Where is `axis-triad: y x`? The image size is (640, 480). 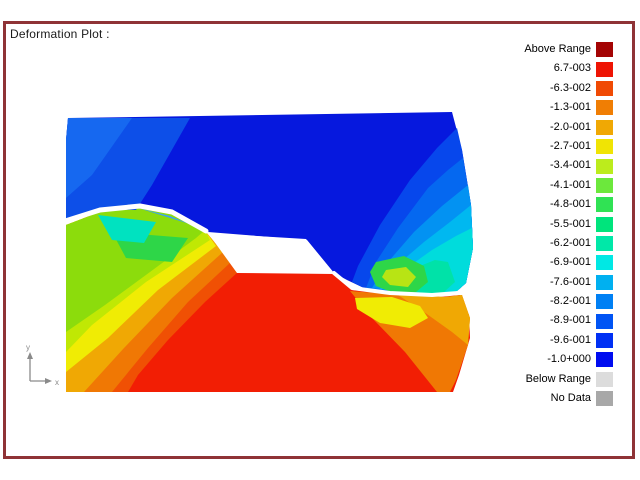
axis-triad: y x is located at coordinates (42, 365).